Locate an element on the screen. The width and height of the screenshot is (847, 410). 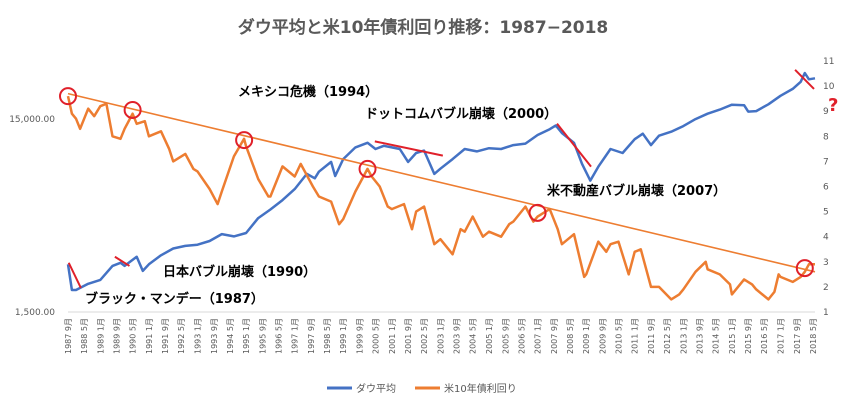
x-axis-tick-34: 2010 5月 is located at coordinates (618, 336).